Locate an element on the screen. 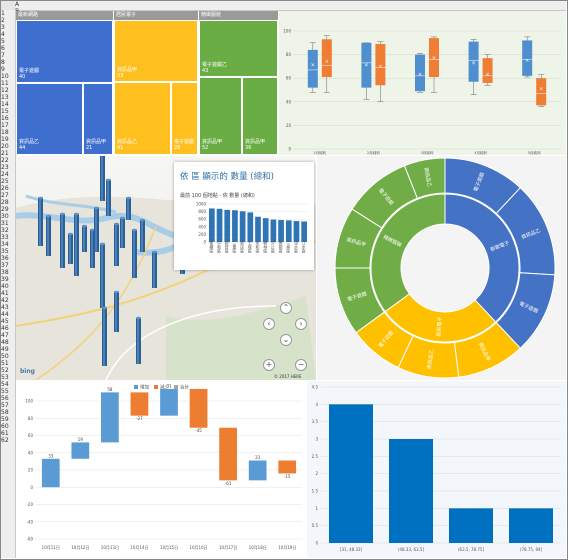  row-header-6: 6 is located at coordinates (3, 48).